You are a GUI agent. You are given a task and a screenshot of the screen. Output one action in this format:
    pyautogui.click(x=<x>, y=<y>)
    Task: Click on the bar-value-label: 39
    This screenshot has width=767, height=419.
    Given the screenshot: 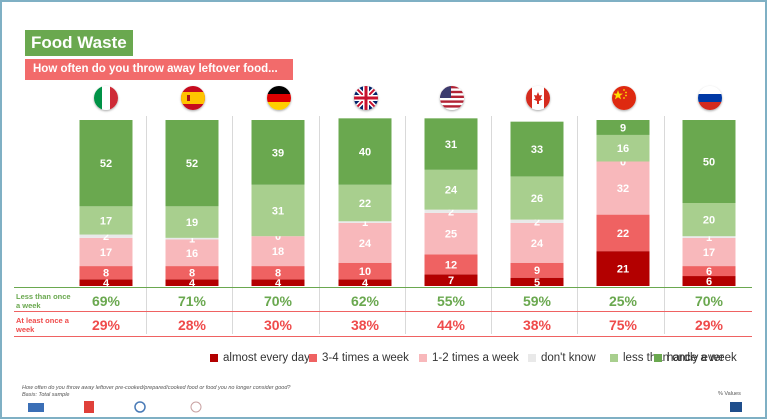 What is the action you would take?
    pyautogui.click(x=278, y=153)
    